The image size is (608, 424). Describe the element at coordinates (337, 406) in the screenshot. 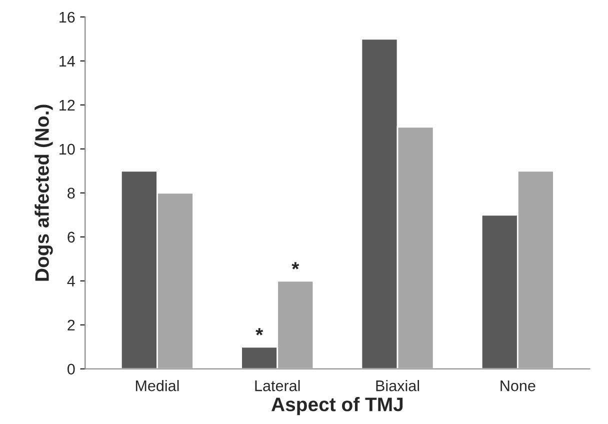

I see `x-axis-title: Aspect of TMJ` at that location.